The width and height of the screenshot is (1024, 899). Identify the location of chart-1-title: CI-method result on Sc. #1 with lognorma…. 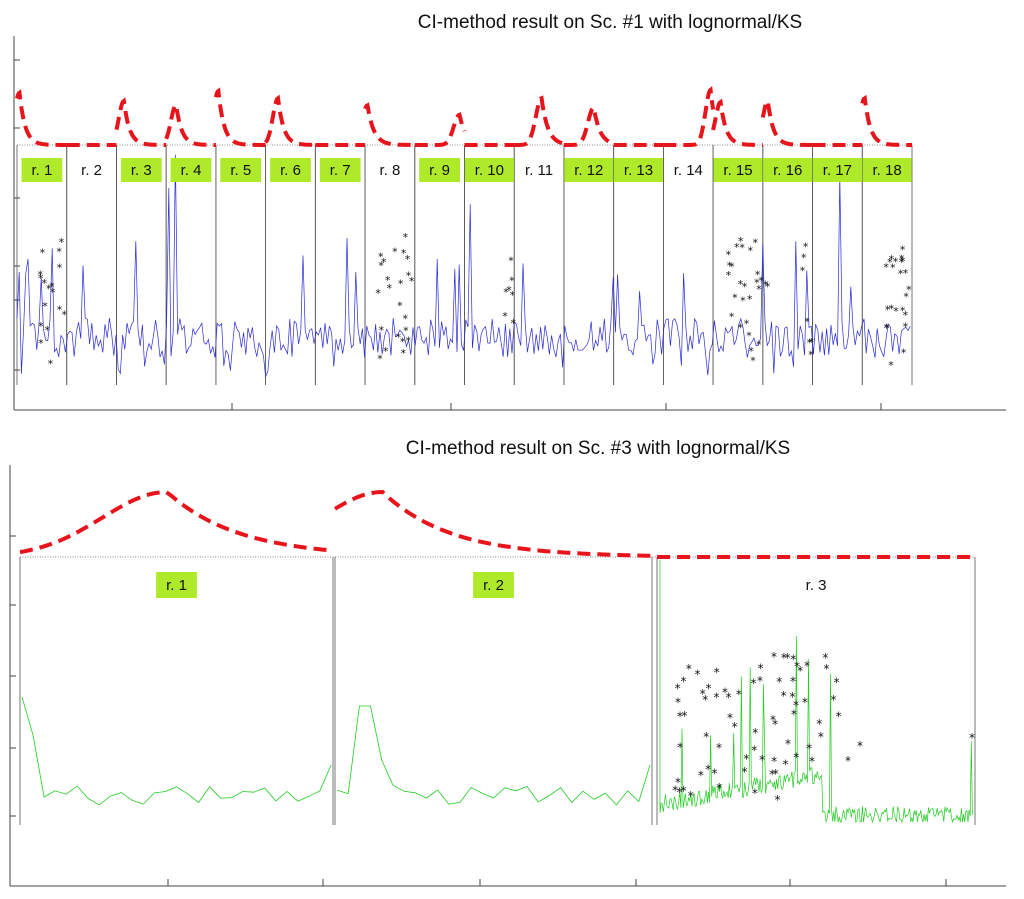
(610, 22).